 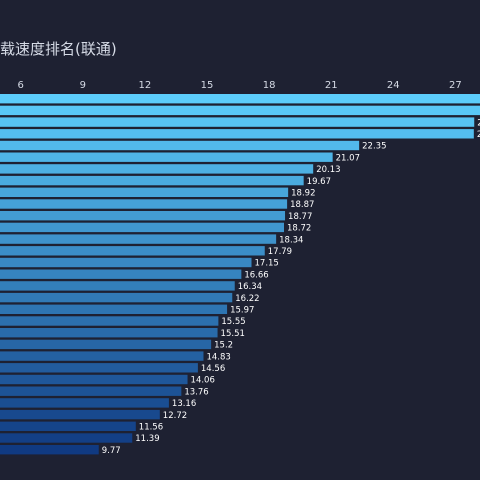 What do you see at coordinates (21, 85) in the screenshot?
I see `x-tick-label: 6` at bounding box center [21, 85].